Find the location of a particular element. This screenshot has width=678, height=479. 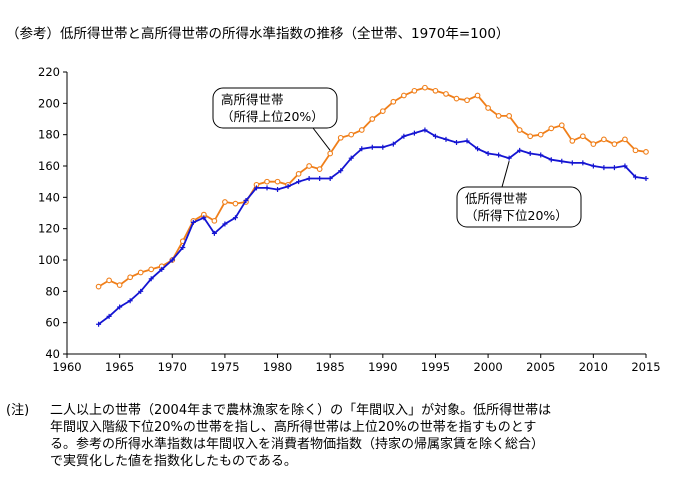

x-tick-label: 2005 is located at coordinates (540, 367).